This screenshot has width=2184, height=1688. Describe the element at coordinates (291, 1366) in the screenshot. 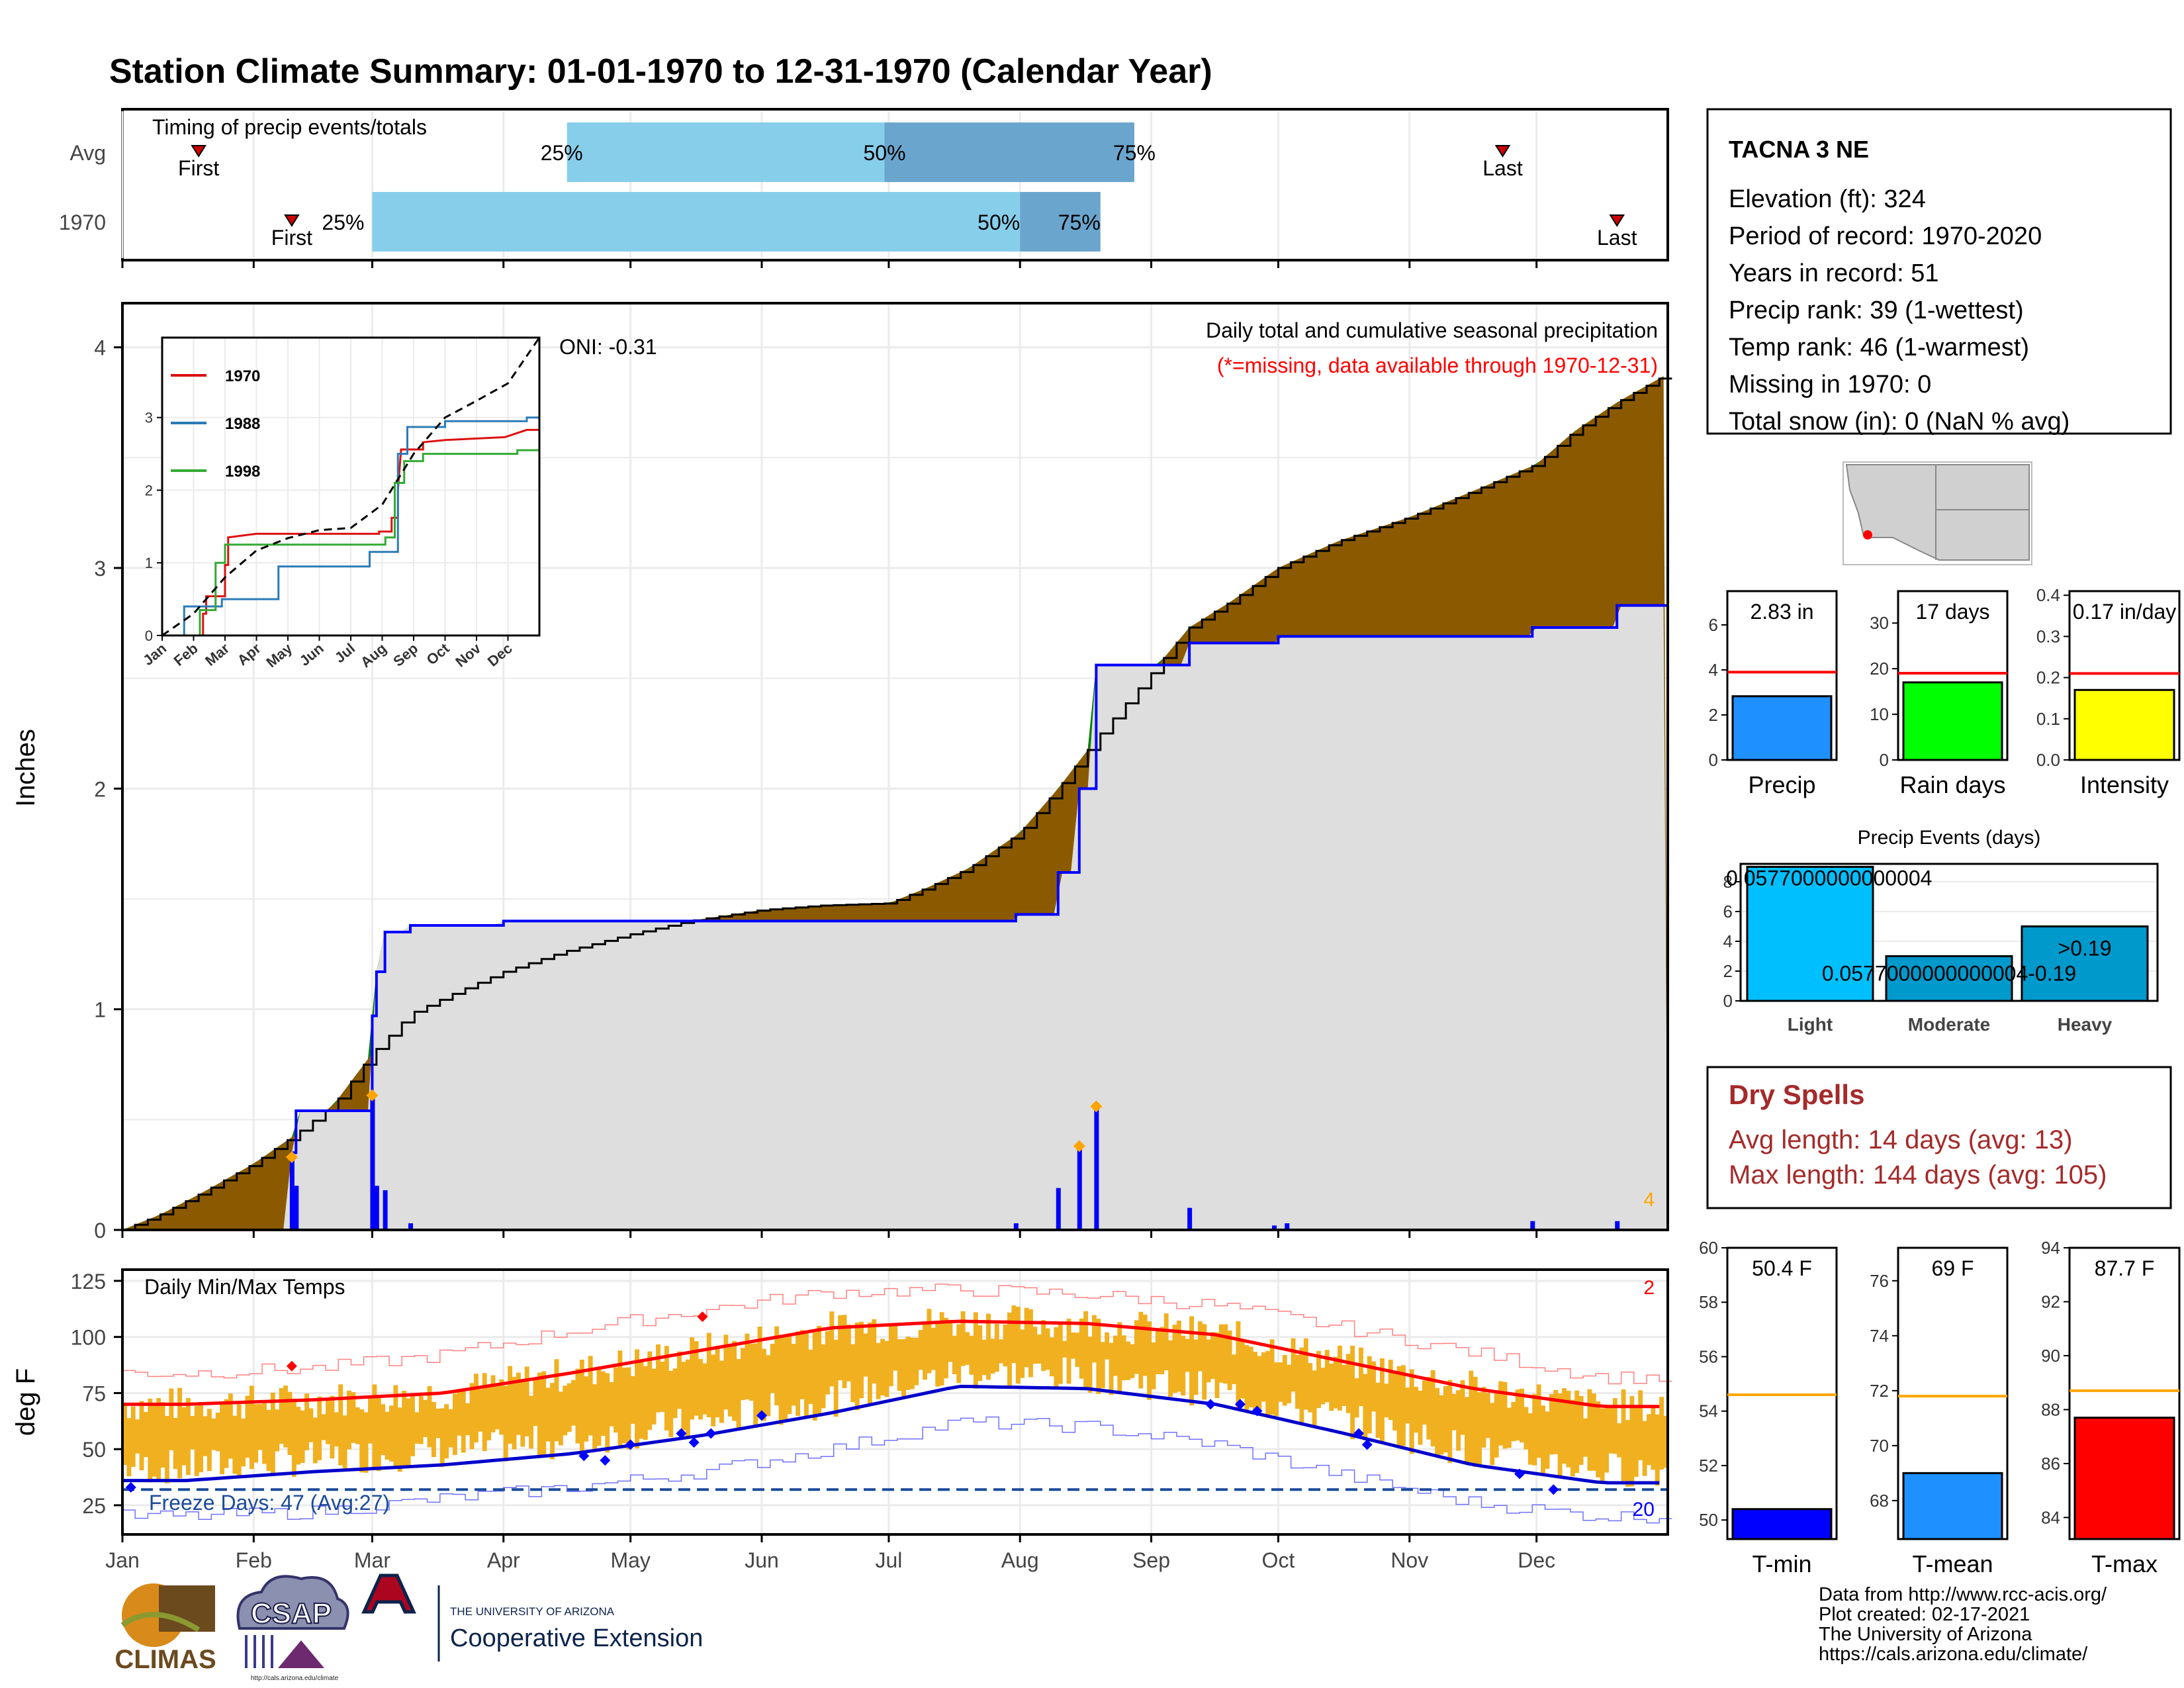

I see `record-hot-marker` at that location.